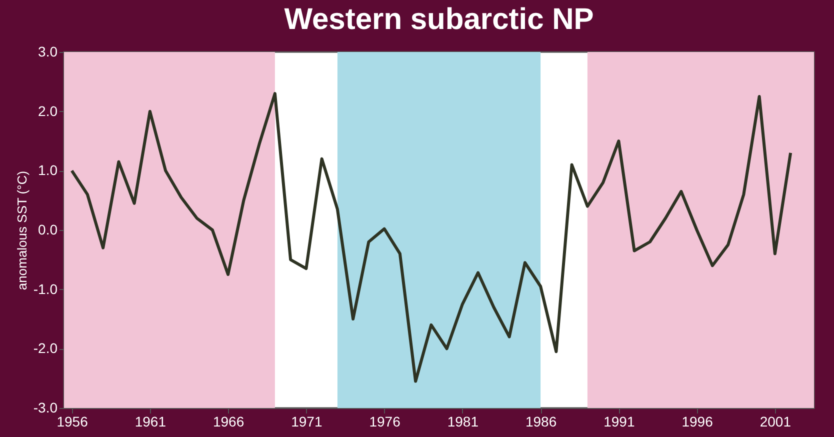  Describe the element at coordinates (48, 170) in the screenshot. I see `y-tick-label: 1.0` at that location.